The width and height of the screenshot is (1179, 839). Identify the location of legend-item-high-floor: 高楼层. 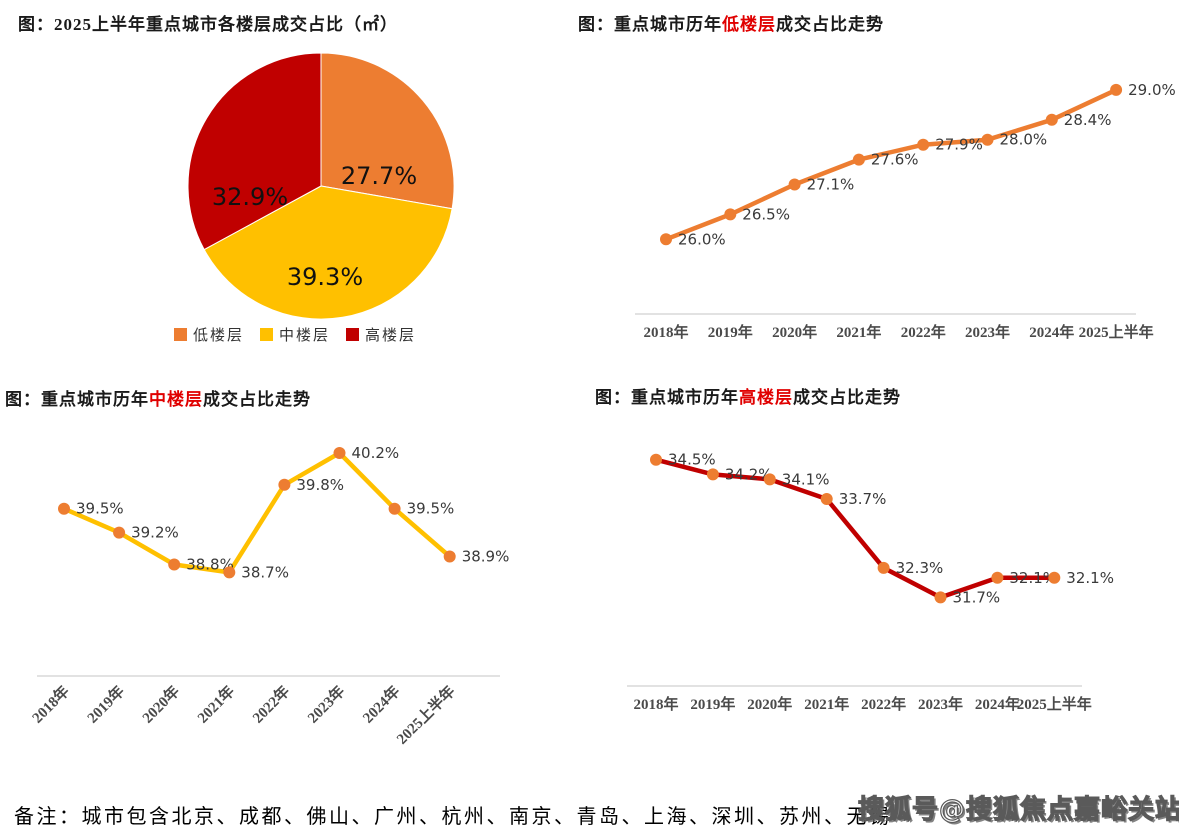
(381, 334).